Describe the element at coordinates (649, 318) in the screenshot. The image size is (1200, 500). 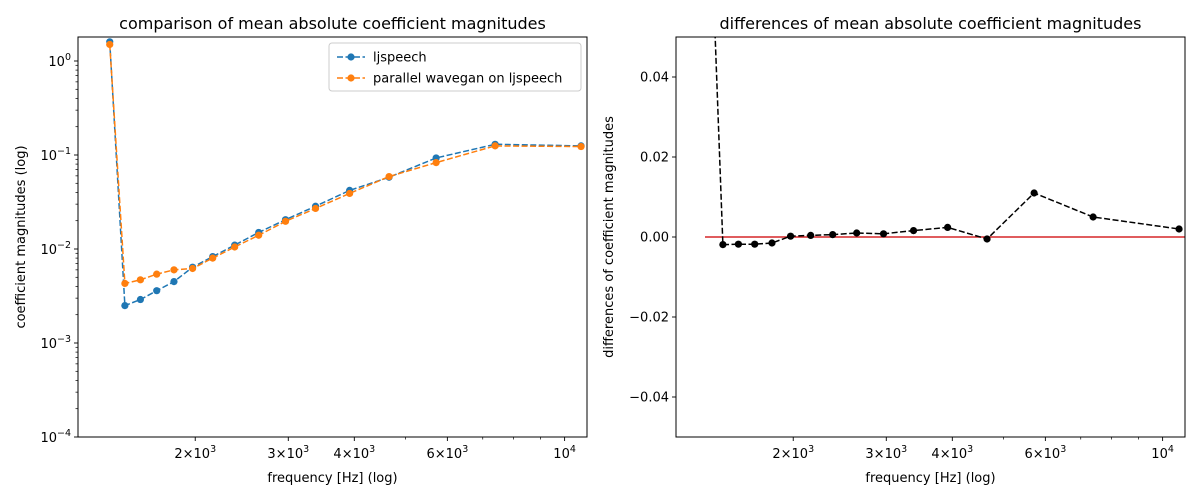
I see `right-y-tick-label: −0.02` at that location.